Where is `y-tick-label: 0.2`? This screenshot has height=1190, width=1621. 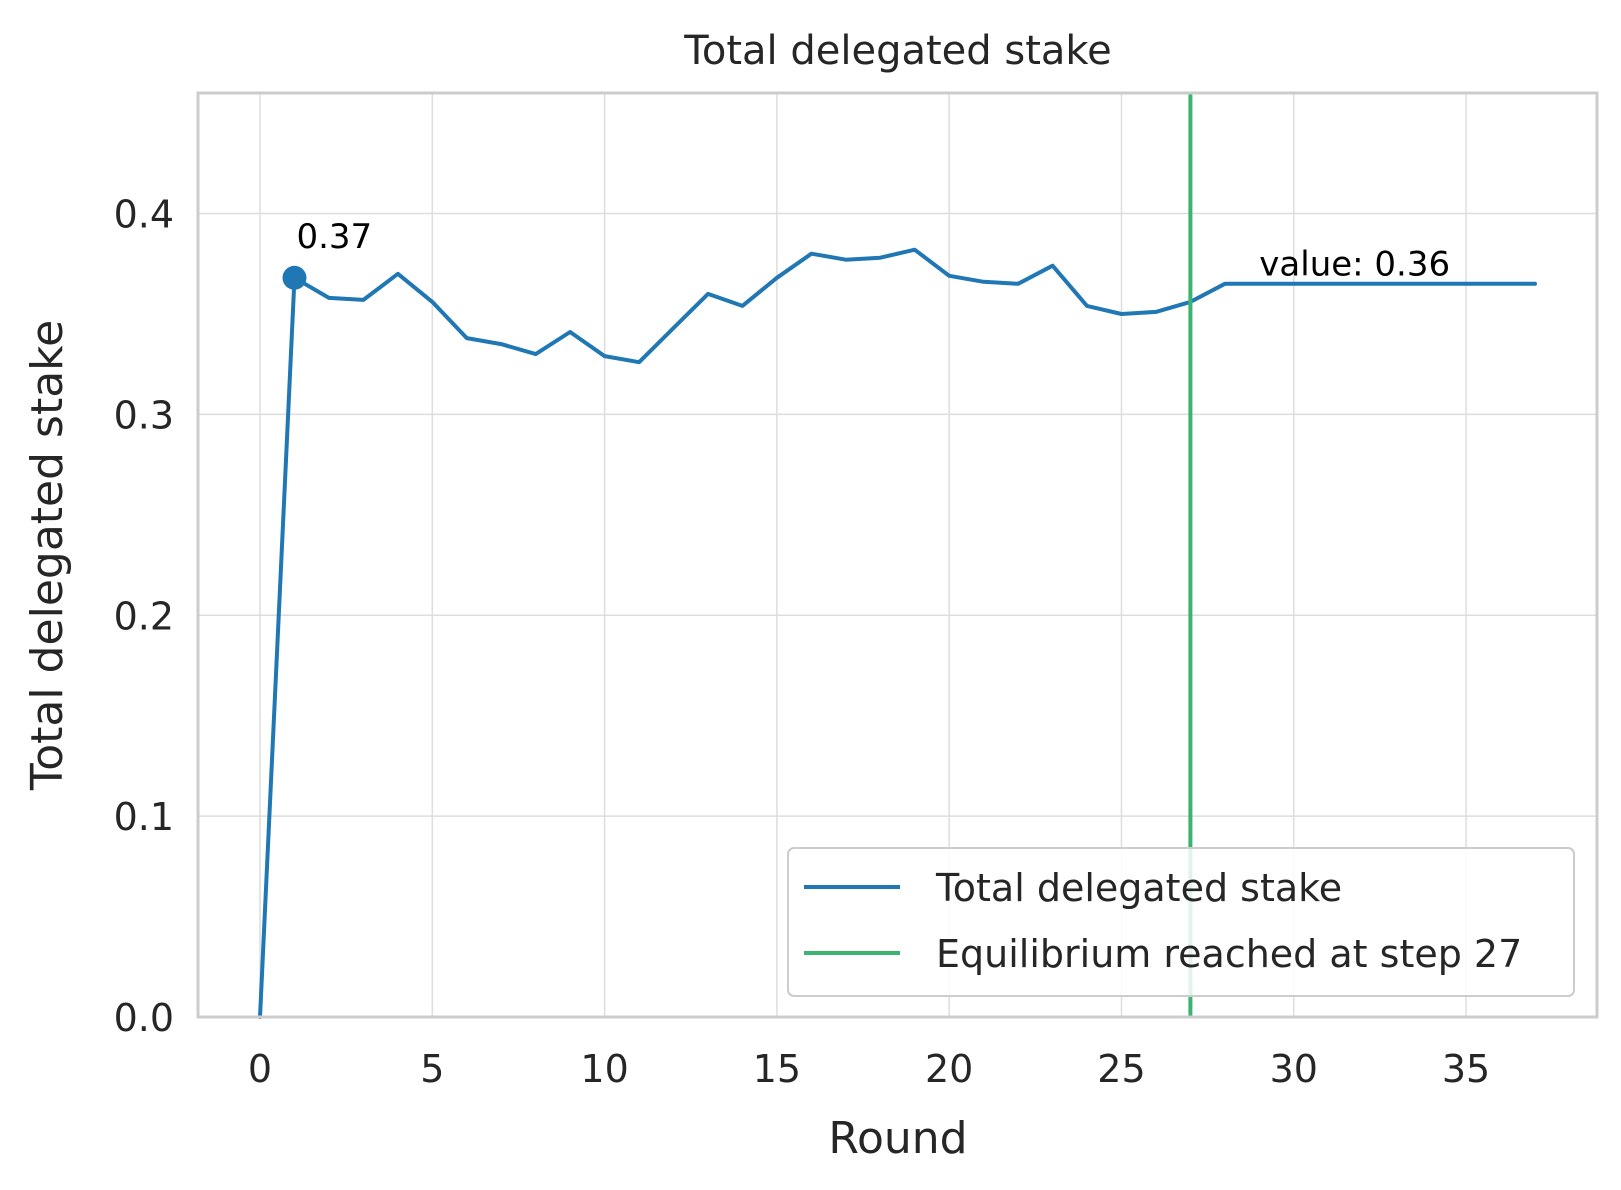 y-tick-label: 0.2 is located at coordinates (144, 616).